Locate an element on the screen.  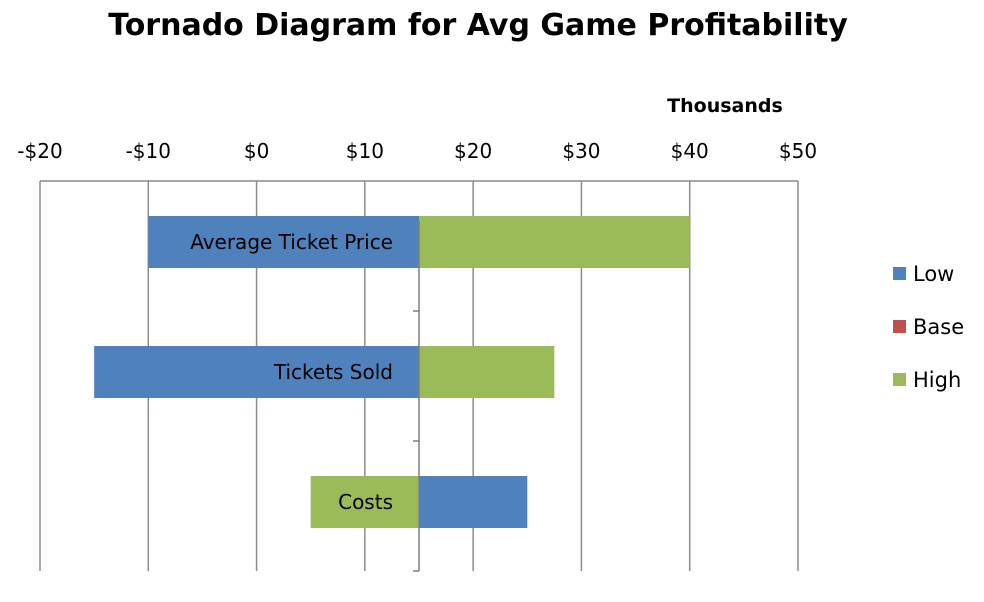
category-label: Costs is located at coordinates (365, 502).